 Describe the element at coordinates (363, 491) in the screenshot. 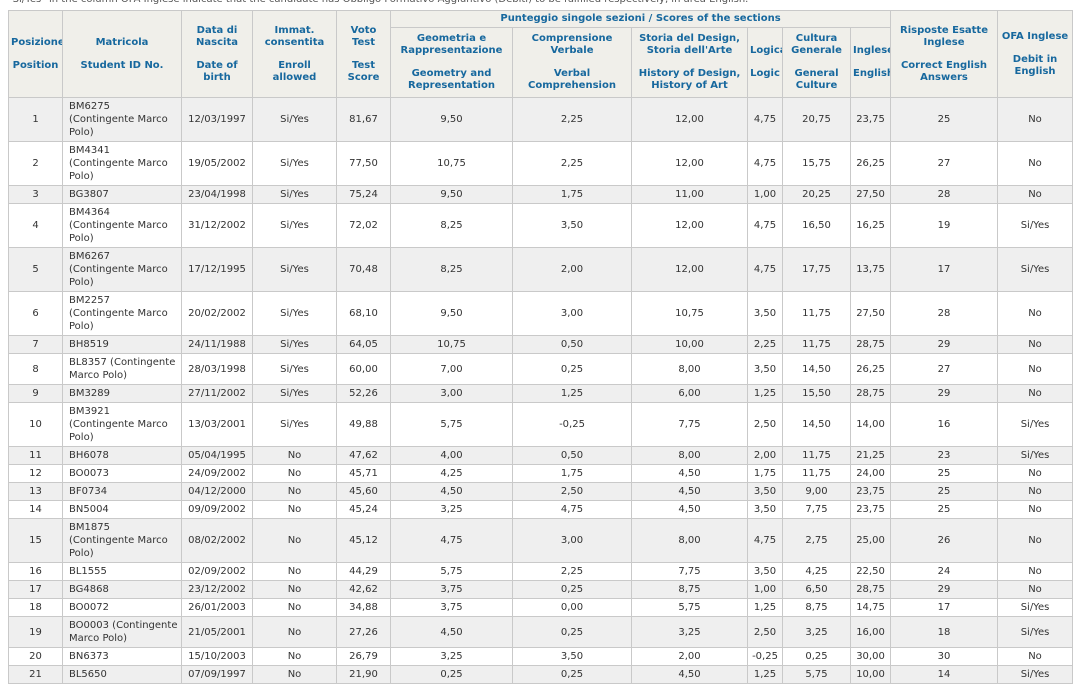

I see `cell-test-score: 45,60` at that location.